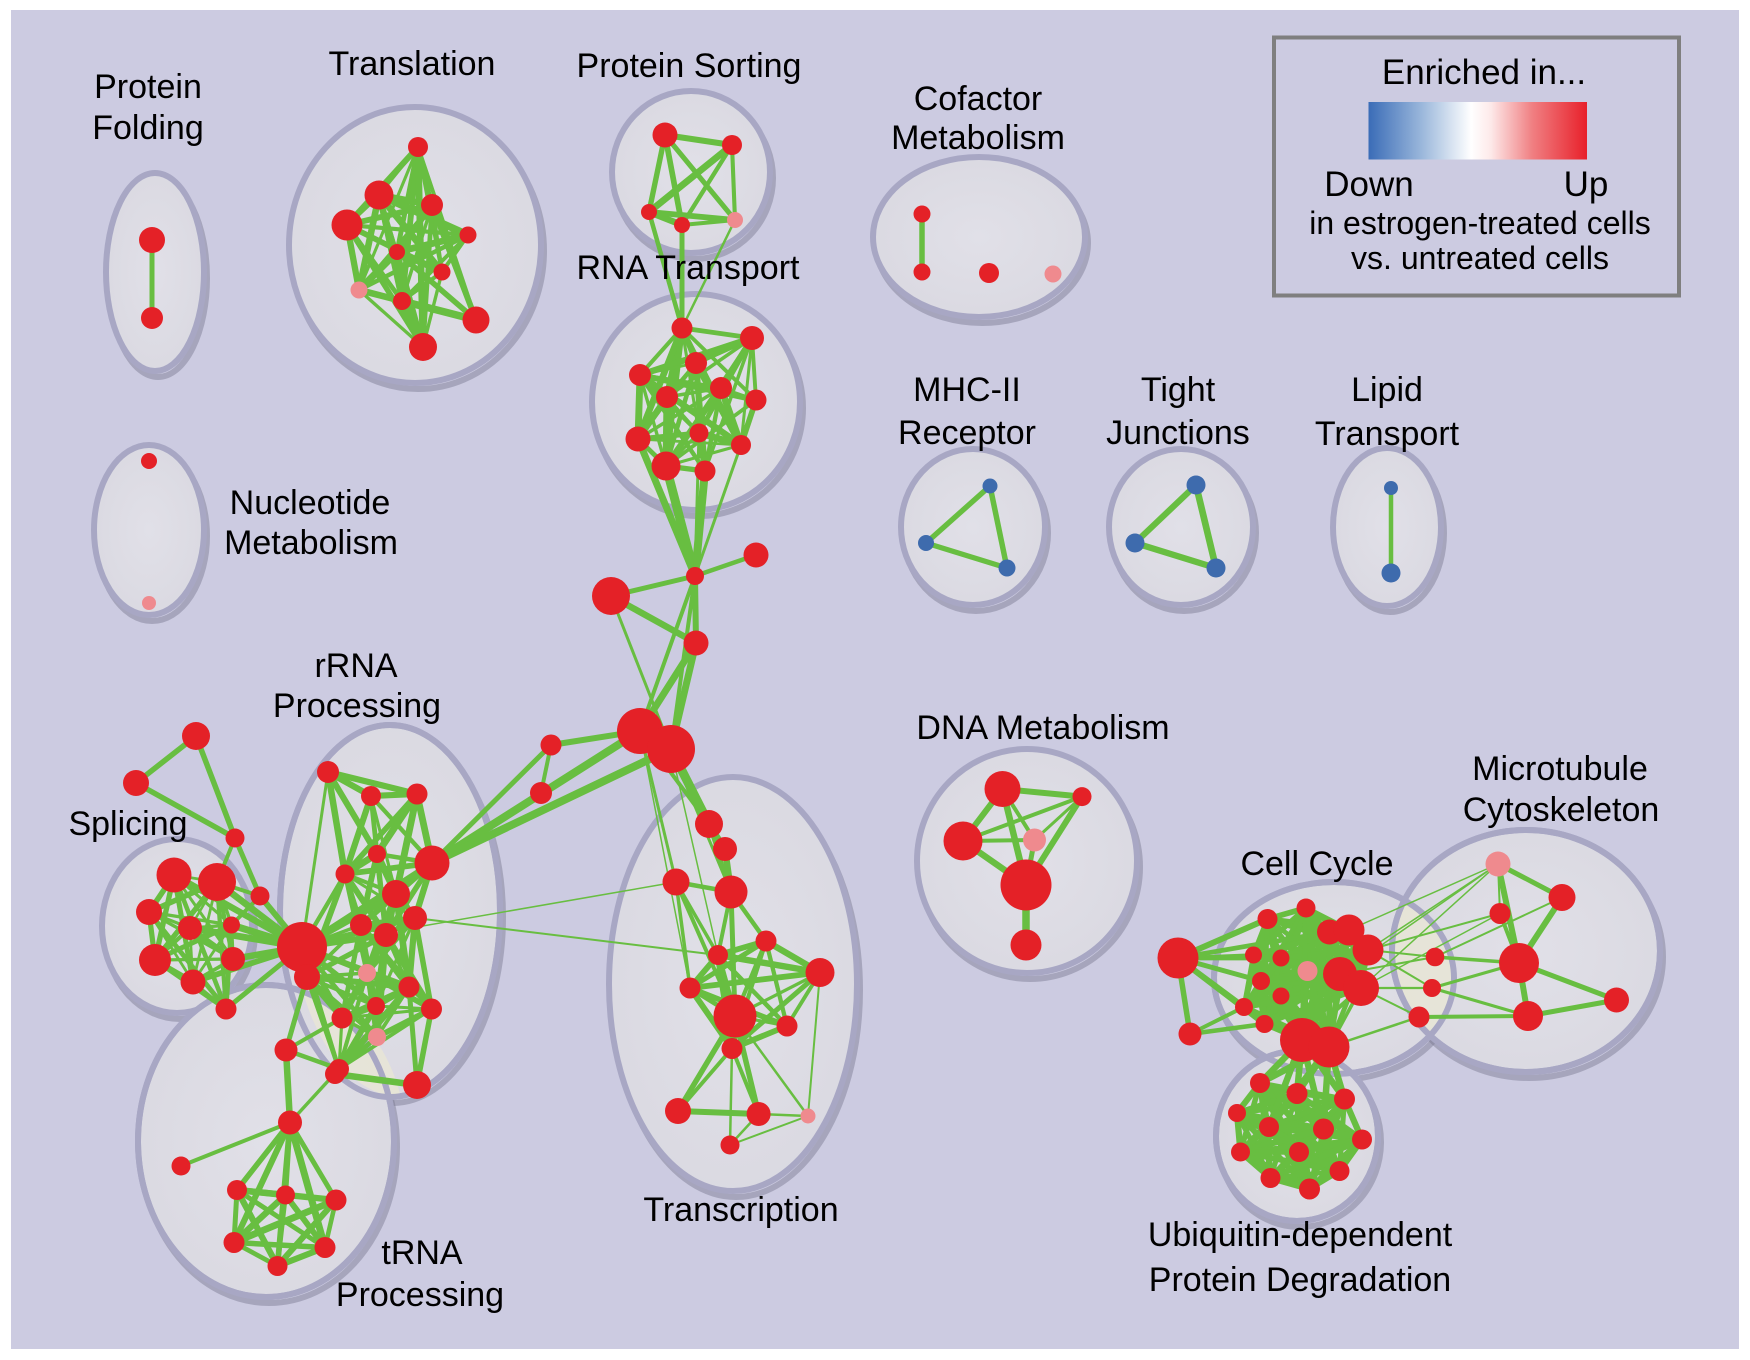  Describe the element at coordinates (978, 99) in the screenshot. I see `svg-text: Cofactor` at that location.